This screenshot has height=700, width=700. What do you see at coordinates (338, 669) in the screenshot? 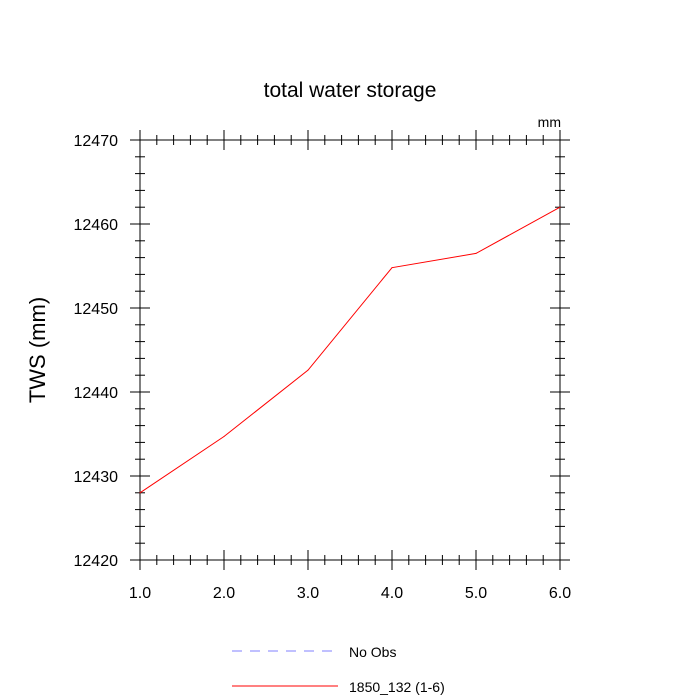
I see `legend: No Obs 1850_132 (1-6)` at bounding box center [338, 669].